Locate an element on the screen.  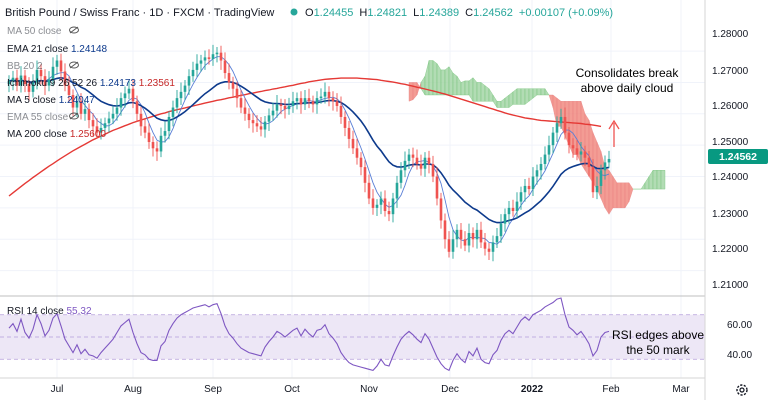
annotation-line: RSI edges above is located at coordinates (658, 335).